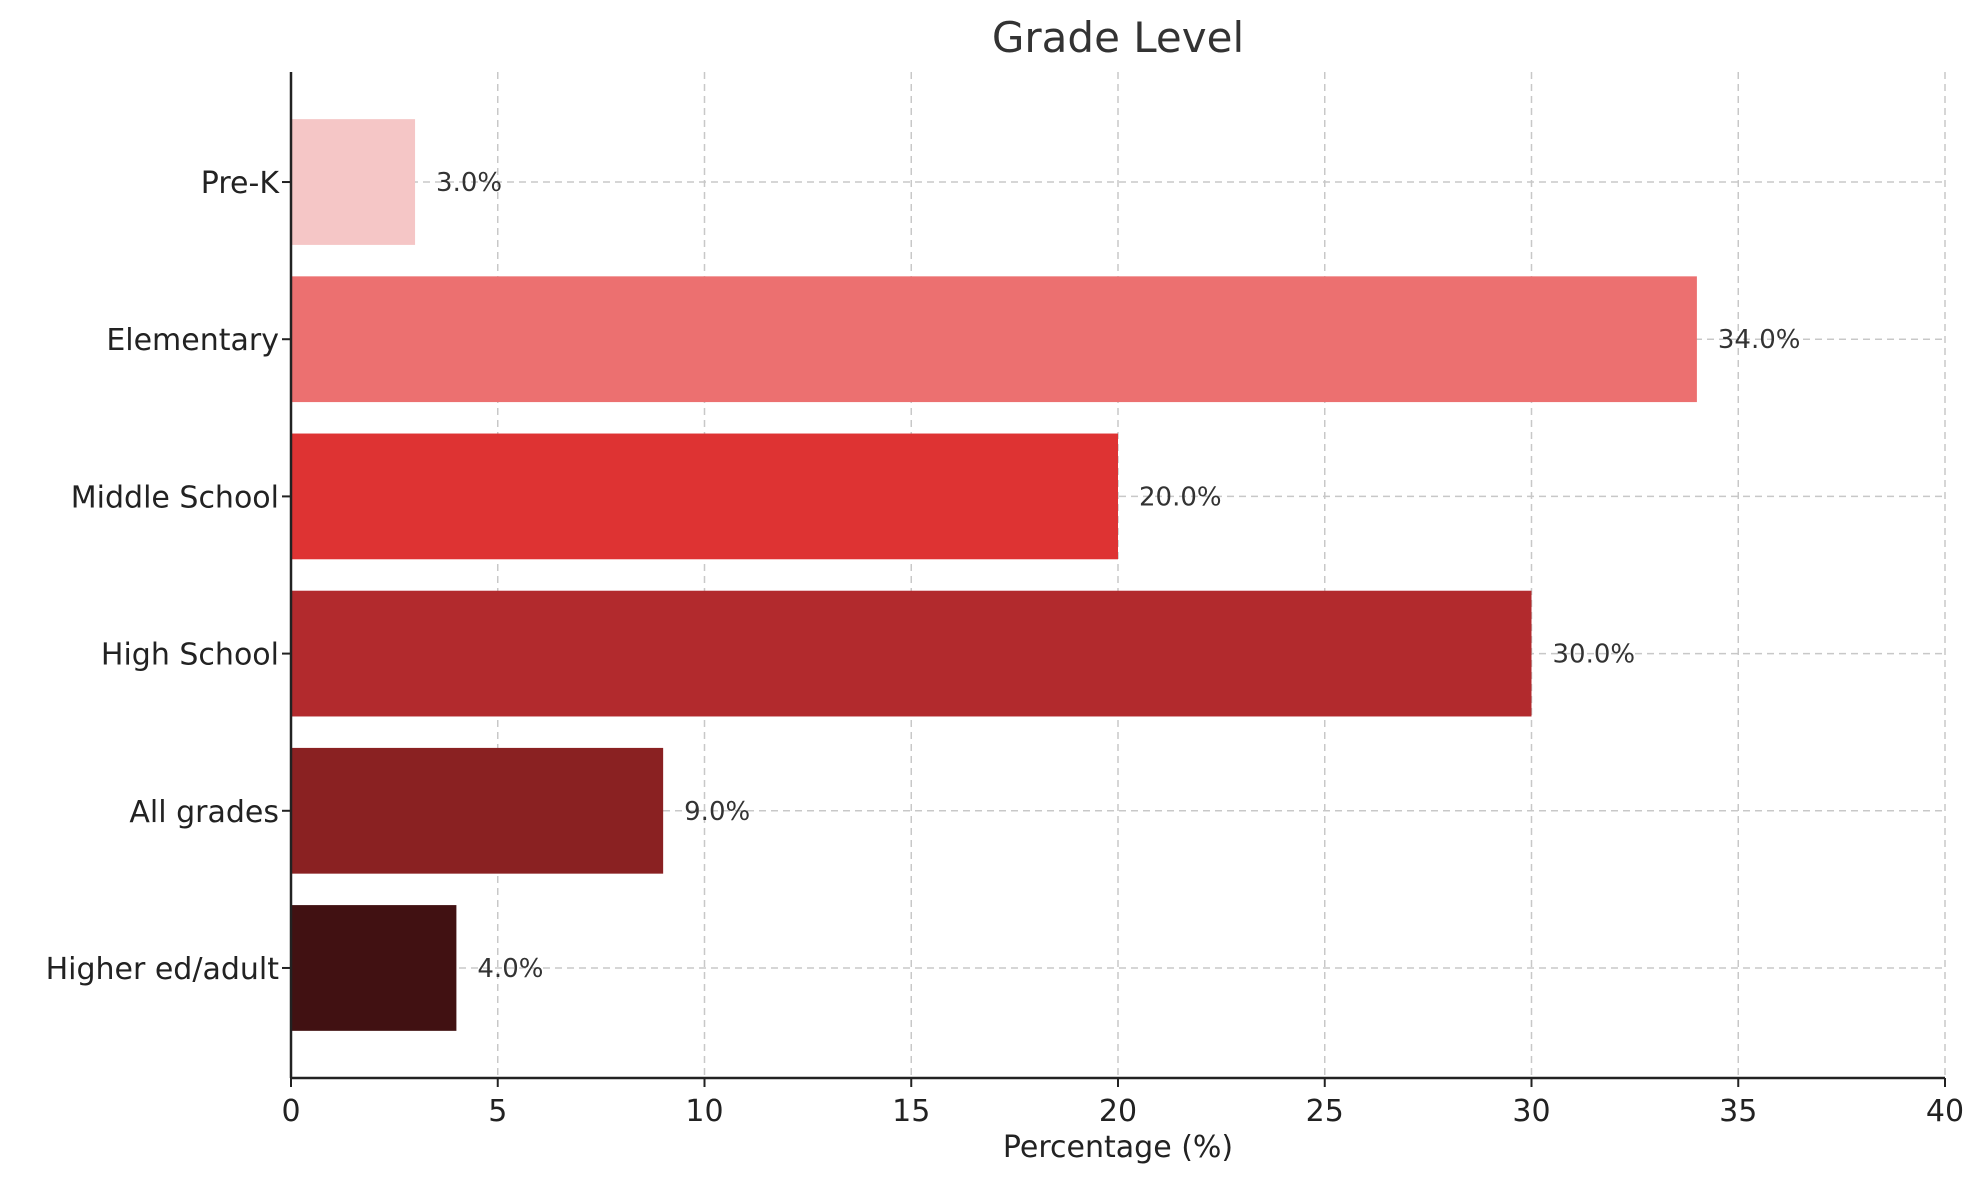 This screenshot has height=1180, width=1979. What do you see at coordinates (190, 655) in the screenshot?
I see `category-label: High School` at bounding box center [190, 655].